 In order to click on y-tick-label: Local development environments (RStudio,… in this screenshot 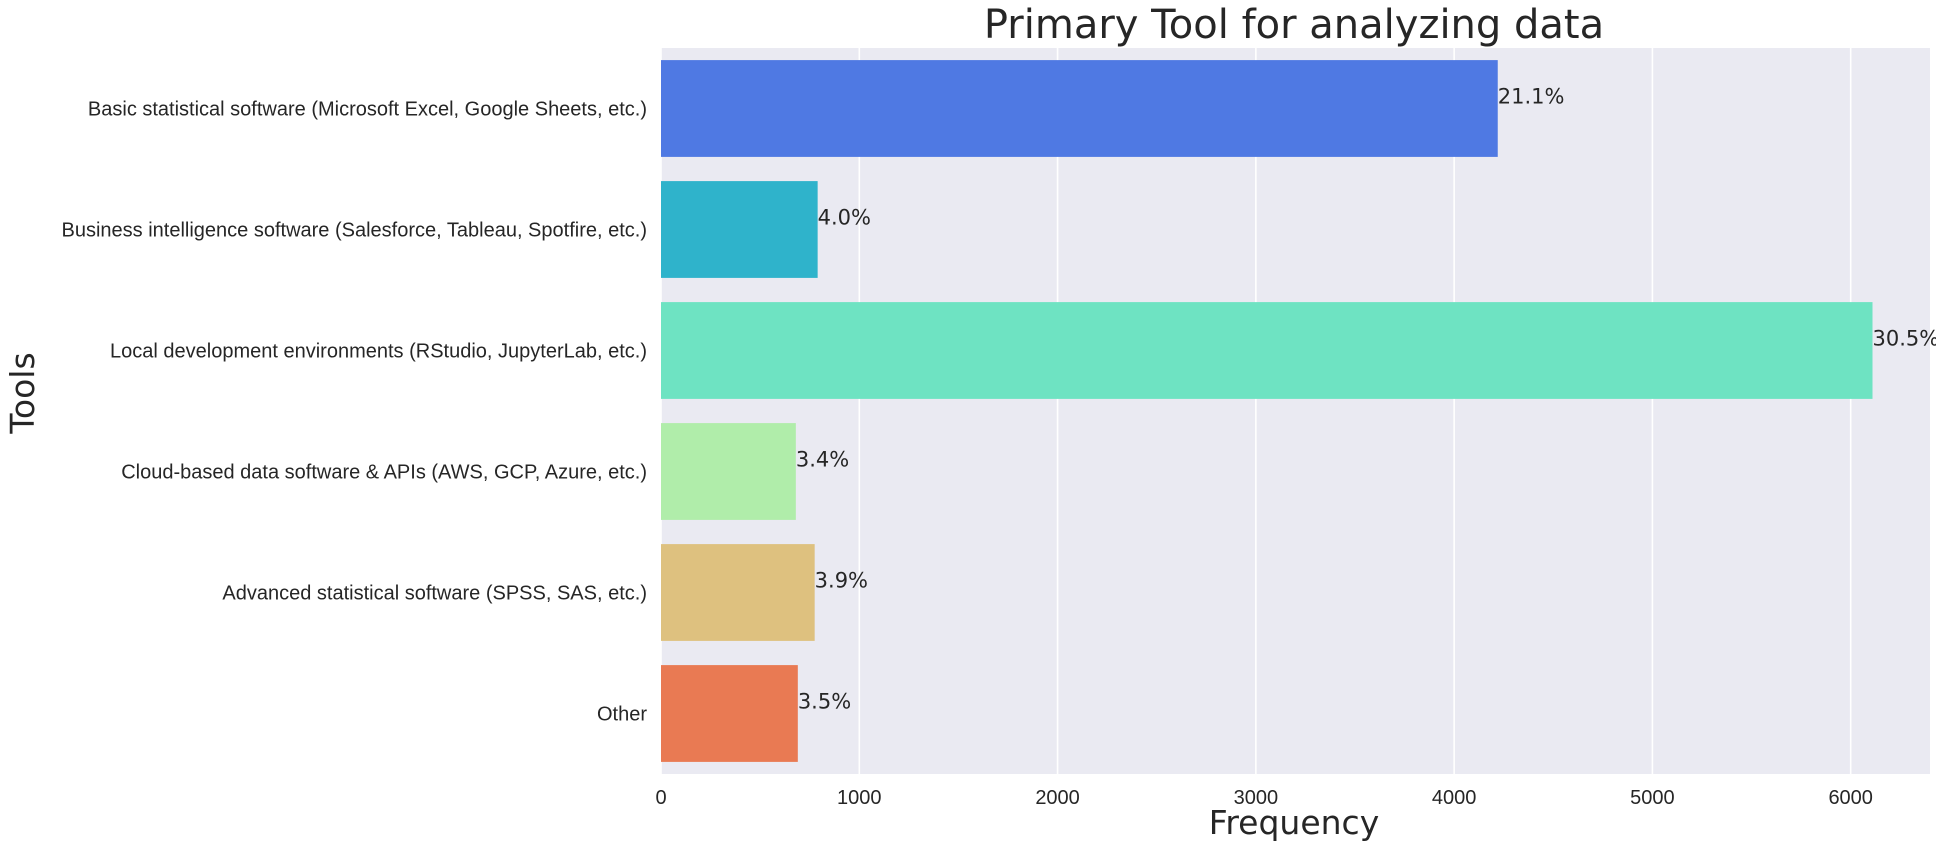, I will do `click(378, 352)`.